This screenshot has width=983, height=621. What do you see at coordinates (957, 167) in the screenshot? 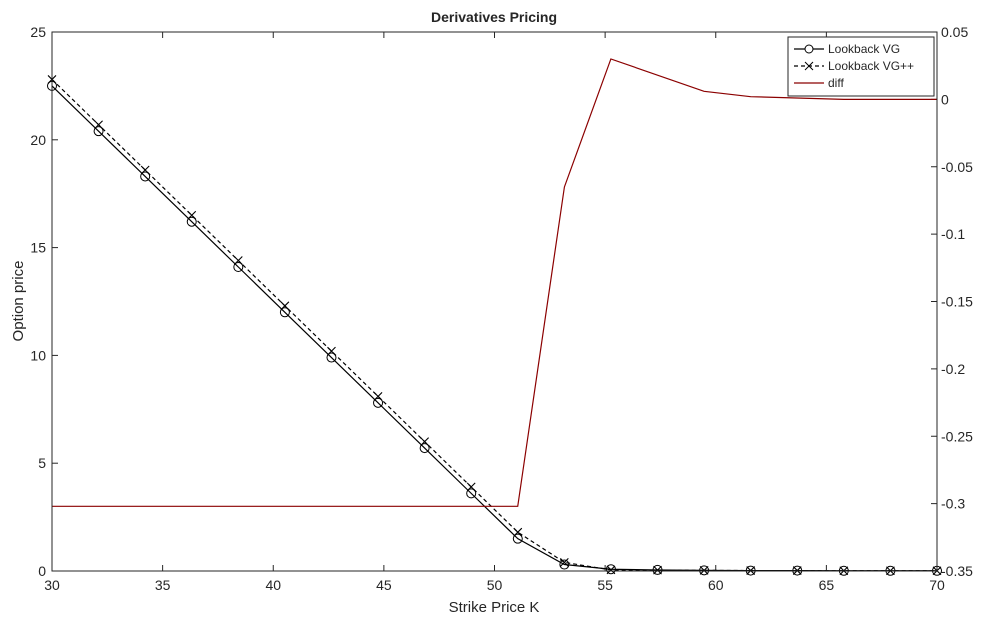
I see `y2-tick-label: -0.05` at bounding box center [957, 167].